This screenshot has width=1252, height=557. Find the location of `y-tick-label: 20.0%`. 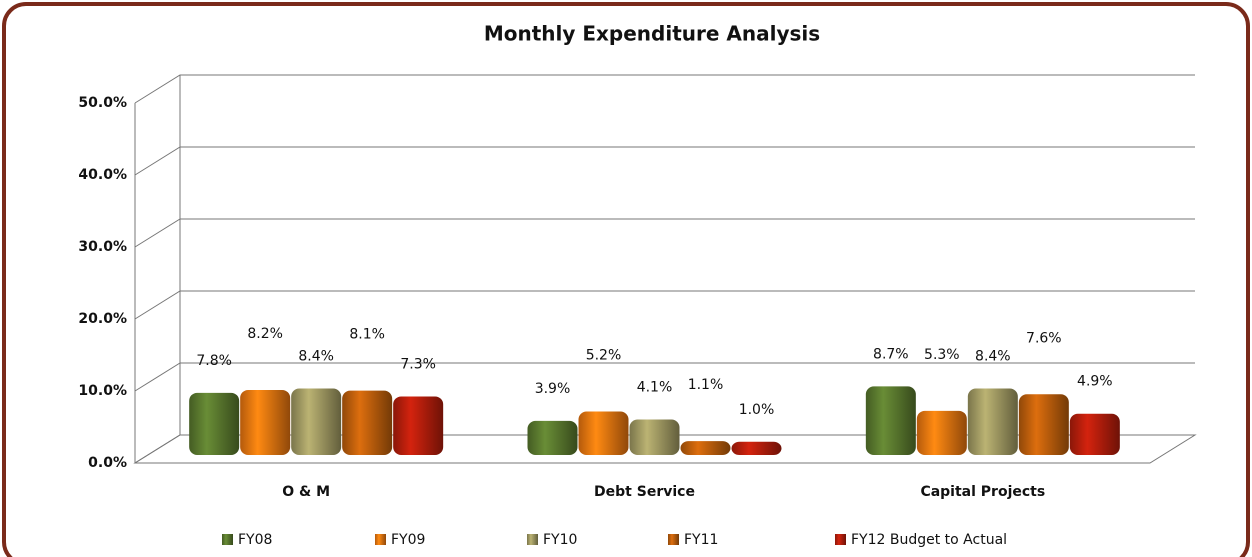

y-tick-label: 20.0% is located at coordinates (102, 319).